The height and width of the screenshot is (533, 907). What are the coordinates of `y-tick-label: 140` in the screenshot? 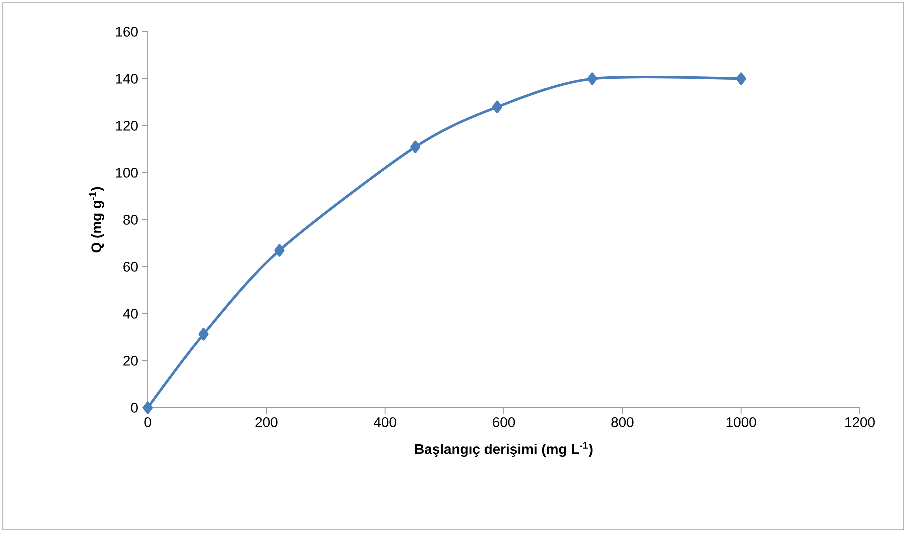 It's located at (127, 79).